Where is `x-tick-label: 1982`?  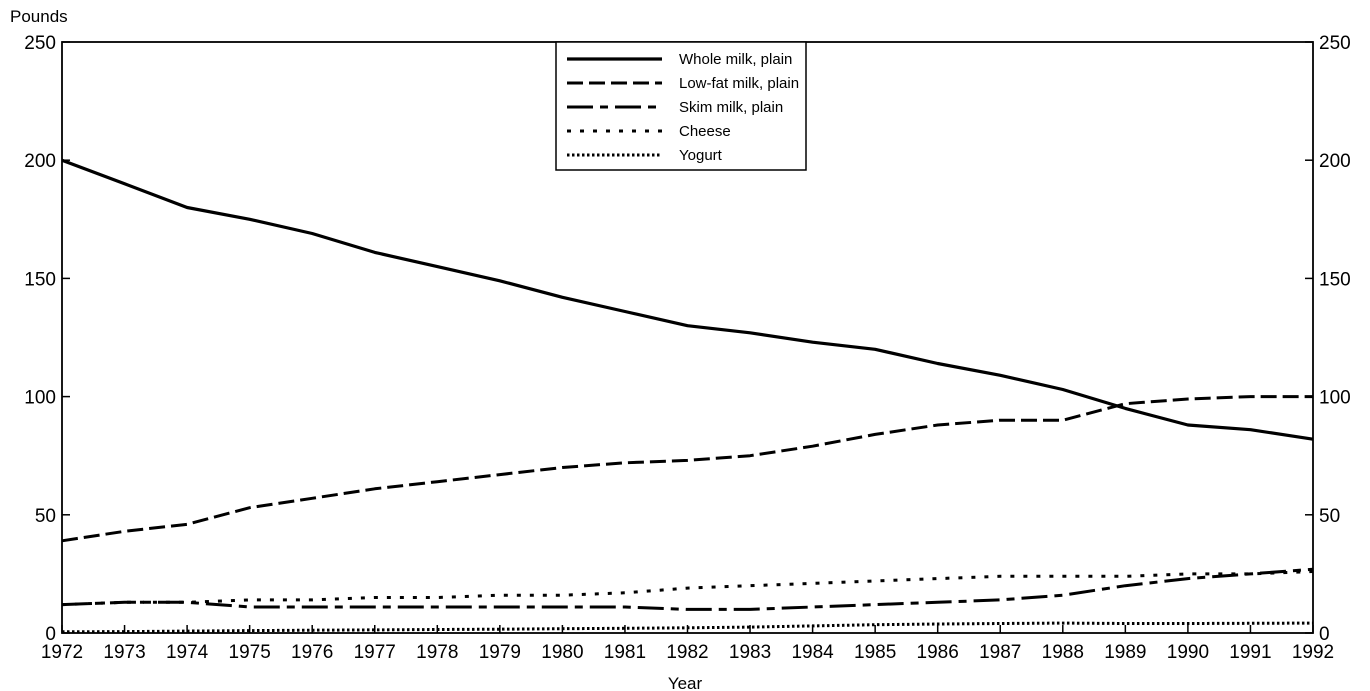
x-tick-label: 1982 is located at coordinates (687, 652).